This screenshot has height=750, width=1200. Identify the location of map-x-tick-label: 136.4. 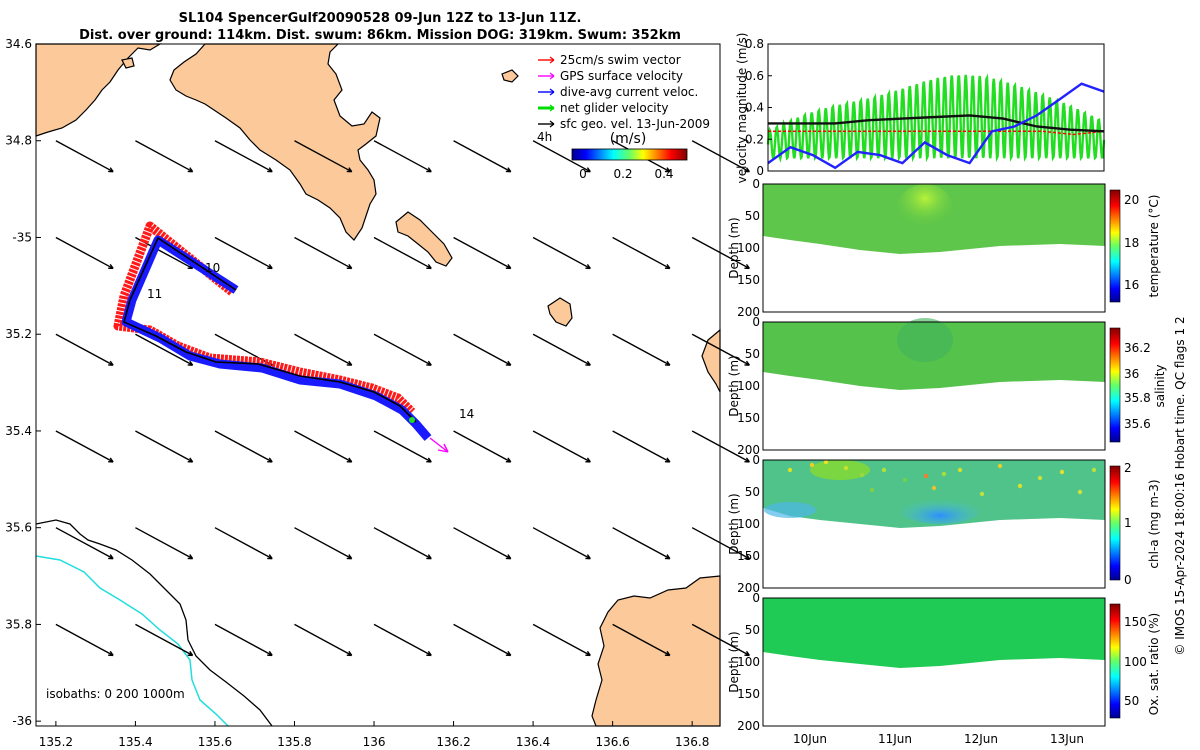
(533, 742).